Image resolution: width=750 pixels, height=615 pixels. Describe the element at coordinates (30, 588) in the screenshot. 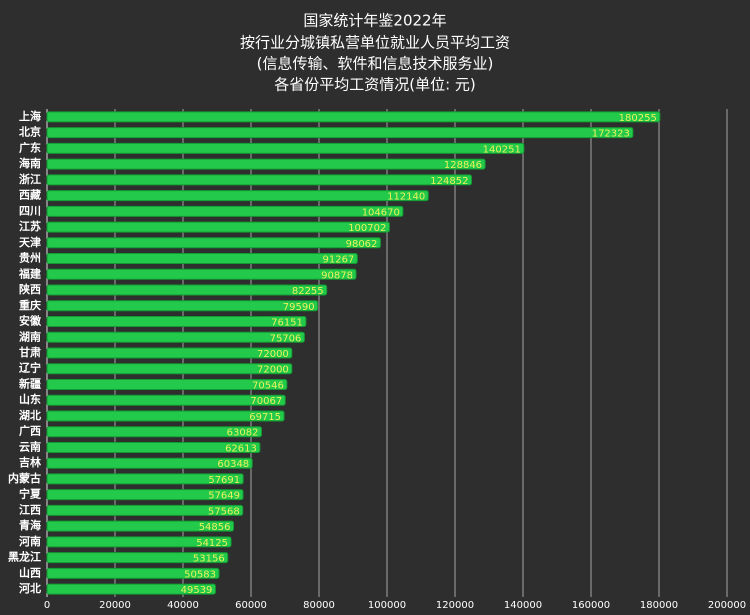

I see `y-tick-label: 河北` at that location.